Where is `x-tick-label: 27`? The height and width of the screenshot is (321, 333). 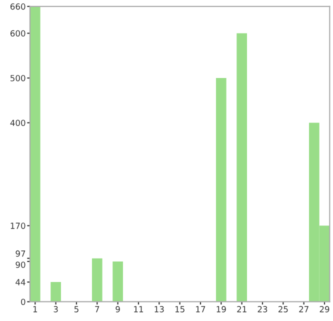
x-tick-label: 27 is located at coordinates (303, 309).